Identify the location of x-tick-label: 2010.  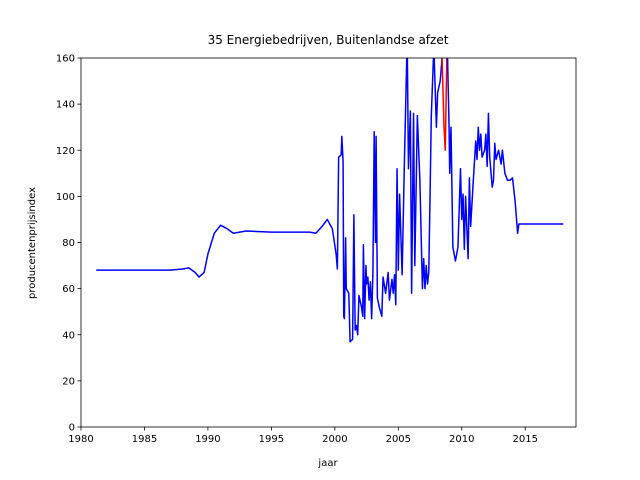
(461, 439).